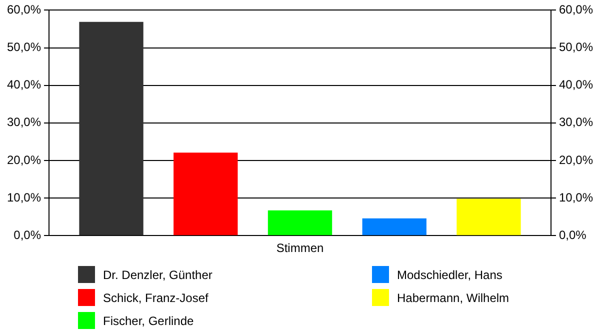 This screenshot has height=333, width=600. What do you see at coordinates (155, 297) in the screenshot?
I see `legend-label: Schick, Franz-Josef` at bounding box center [155, 297].